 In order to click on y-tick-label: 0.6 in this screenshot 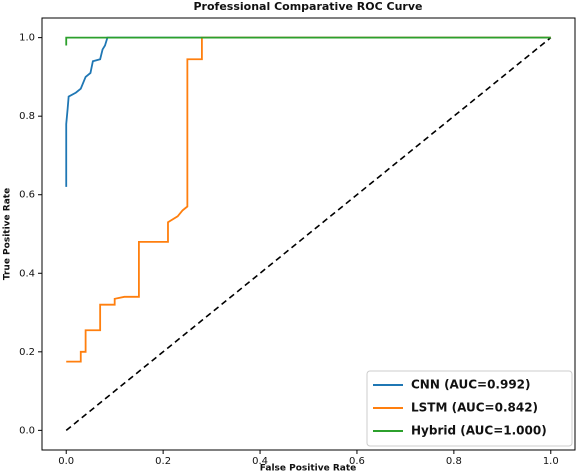, I will do `click(27, 195)`.